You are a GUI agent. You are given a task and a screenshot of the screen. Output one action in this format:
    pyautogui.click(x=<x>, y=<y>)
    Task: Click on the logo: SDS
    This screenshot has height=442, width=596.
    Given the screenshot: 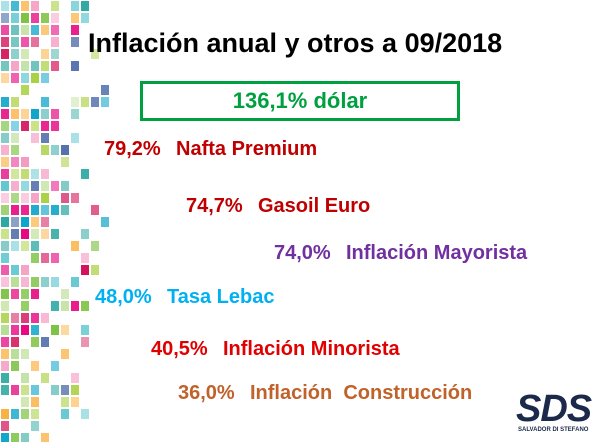 What is the action you would take?
    pyautogui.click(x=554, y=409)
    